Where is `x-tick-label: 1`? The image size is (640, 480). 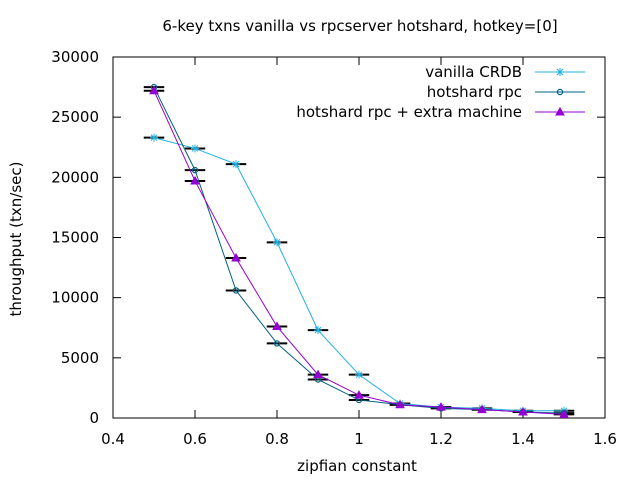 x-tick-label: 1 is located at coordinates (359, 439).